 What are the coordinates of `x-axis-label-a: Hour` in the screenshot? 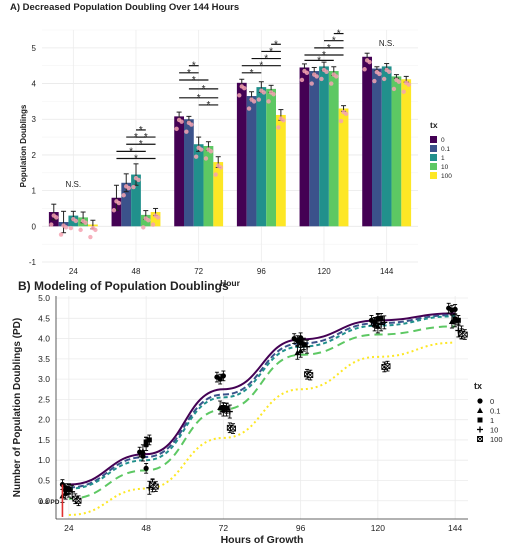 It's located at (230, 283).